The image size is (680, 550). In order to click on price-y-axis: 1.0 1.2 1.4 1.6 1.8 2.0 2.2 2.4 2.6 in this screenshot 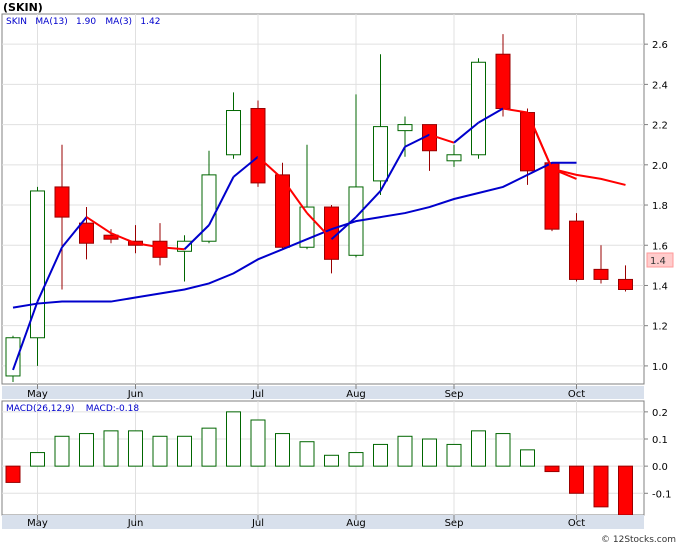, I will do `click(656, 206)`.